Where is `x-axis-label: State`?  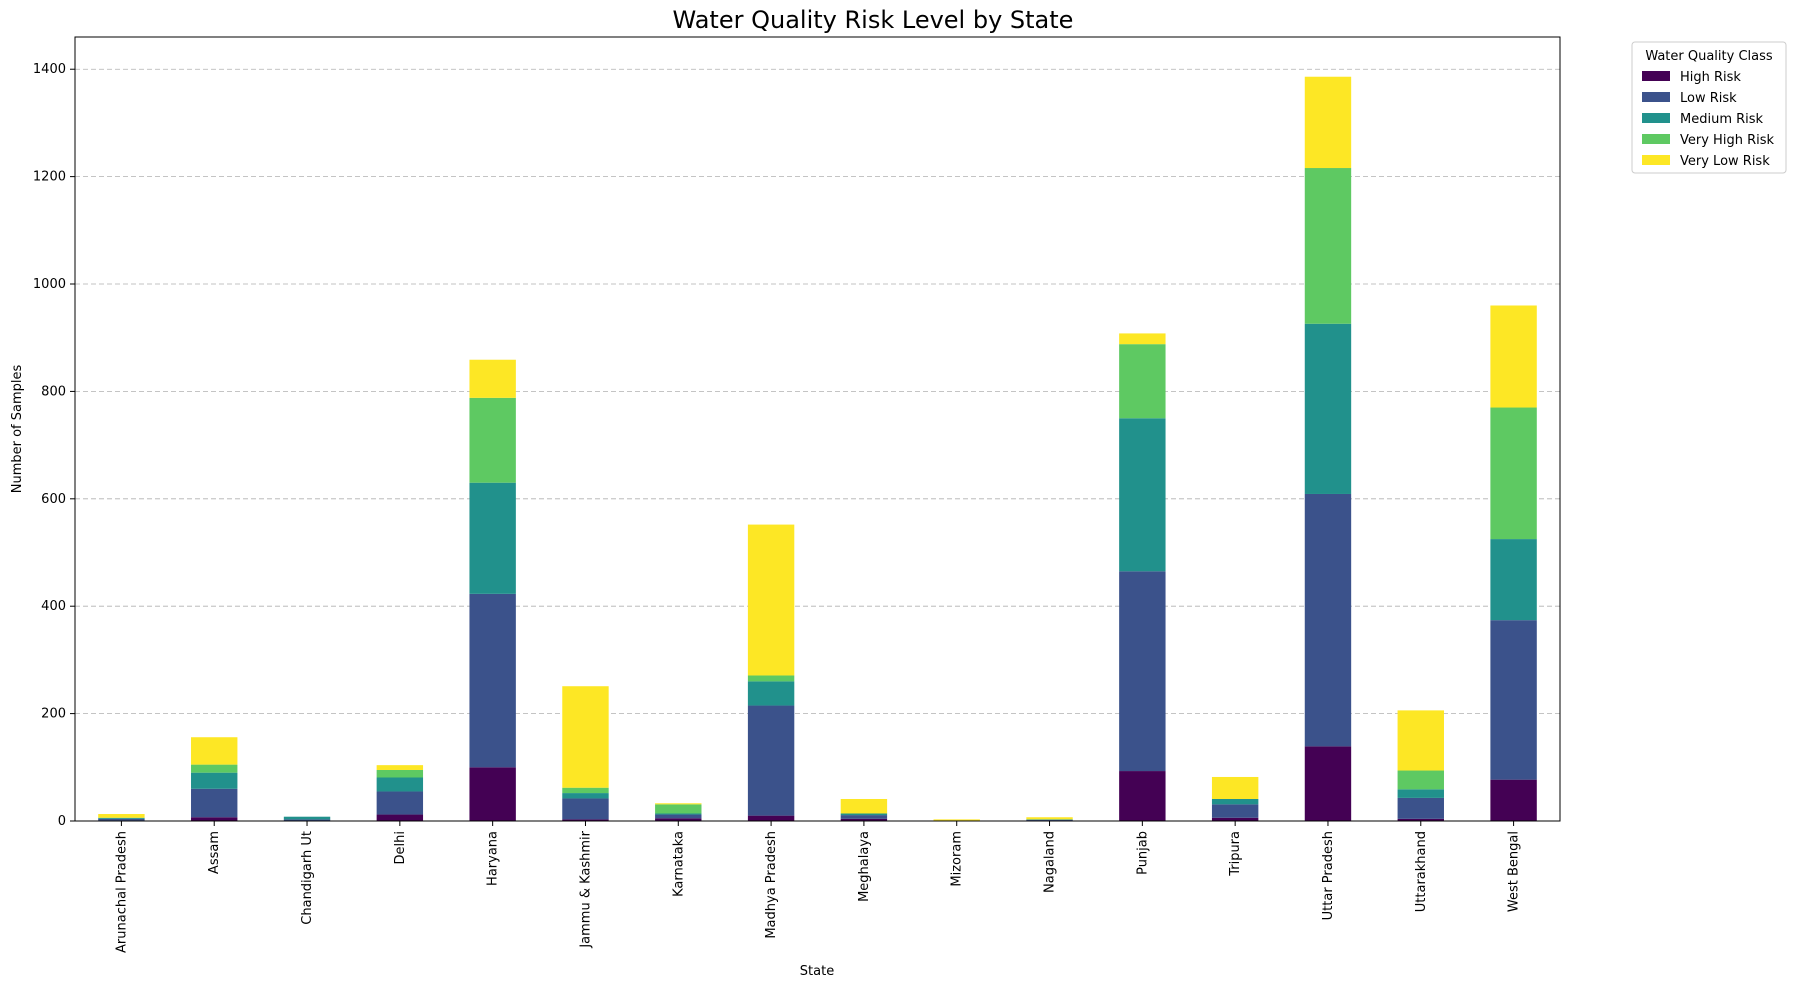
x-axis-label: State is located at coordinates (817, 971).